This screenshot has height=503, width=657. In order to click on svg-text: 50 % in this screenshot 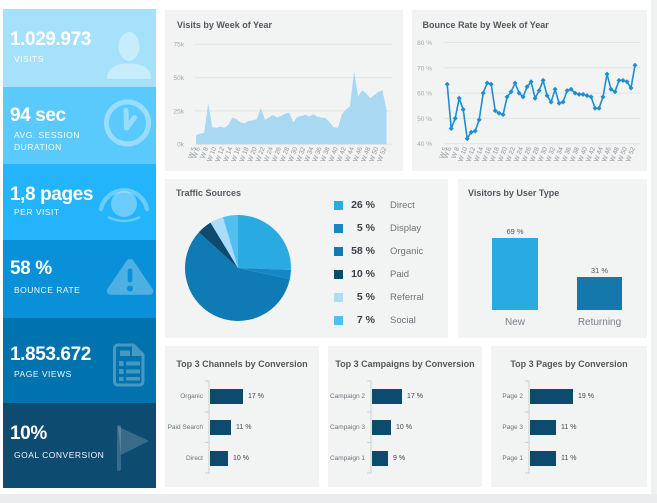, I will do `click(424, 119)`.